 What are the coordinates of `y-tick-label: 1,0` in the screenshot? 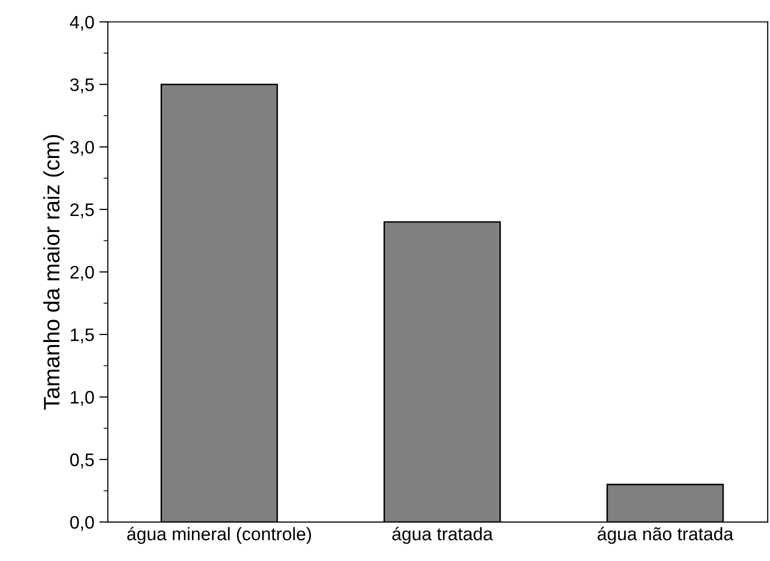 It's located at (82, 398).